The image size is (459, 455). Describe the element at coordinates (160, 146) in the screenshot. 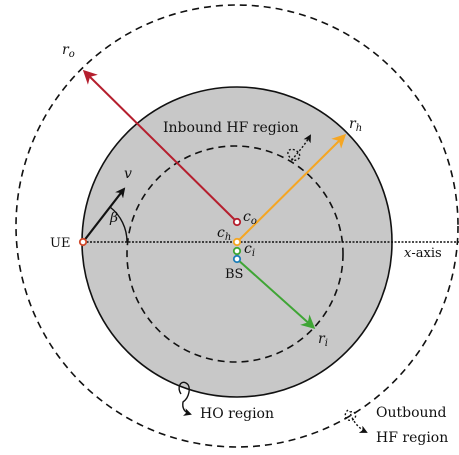

I see `vector-r-o` at that location.